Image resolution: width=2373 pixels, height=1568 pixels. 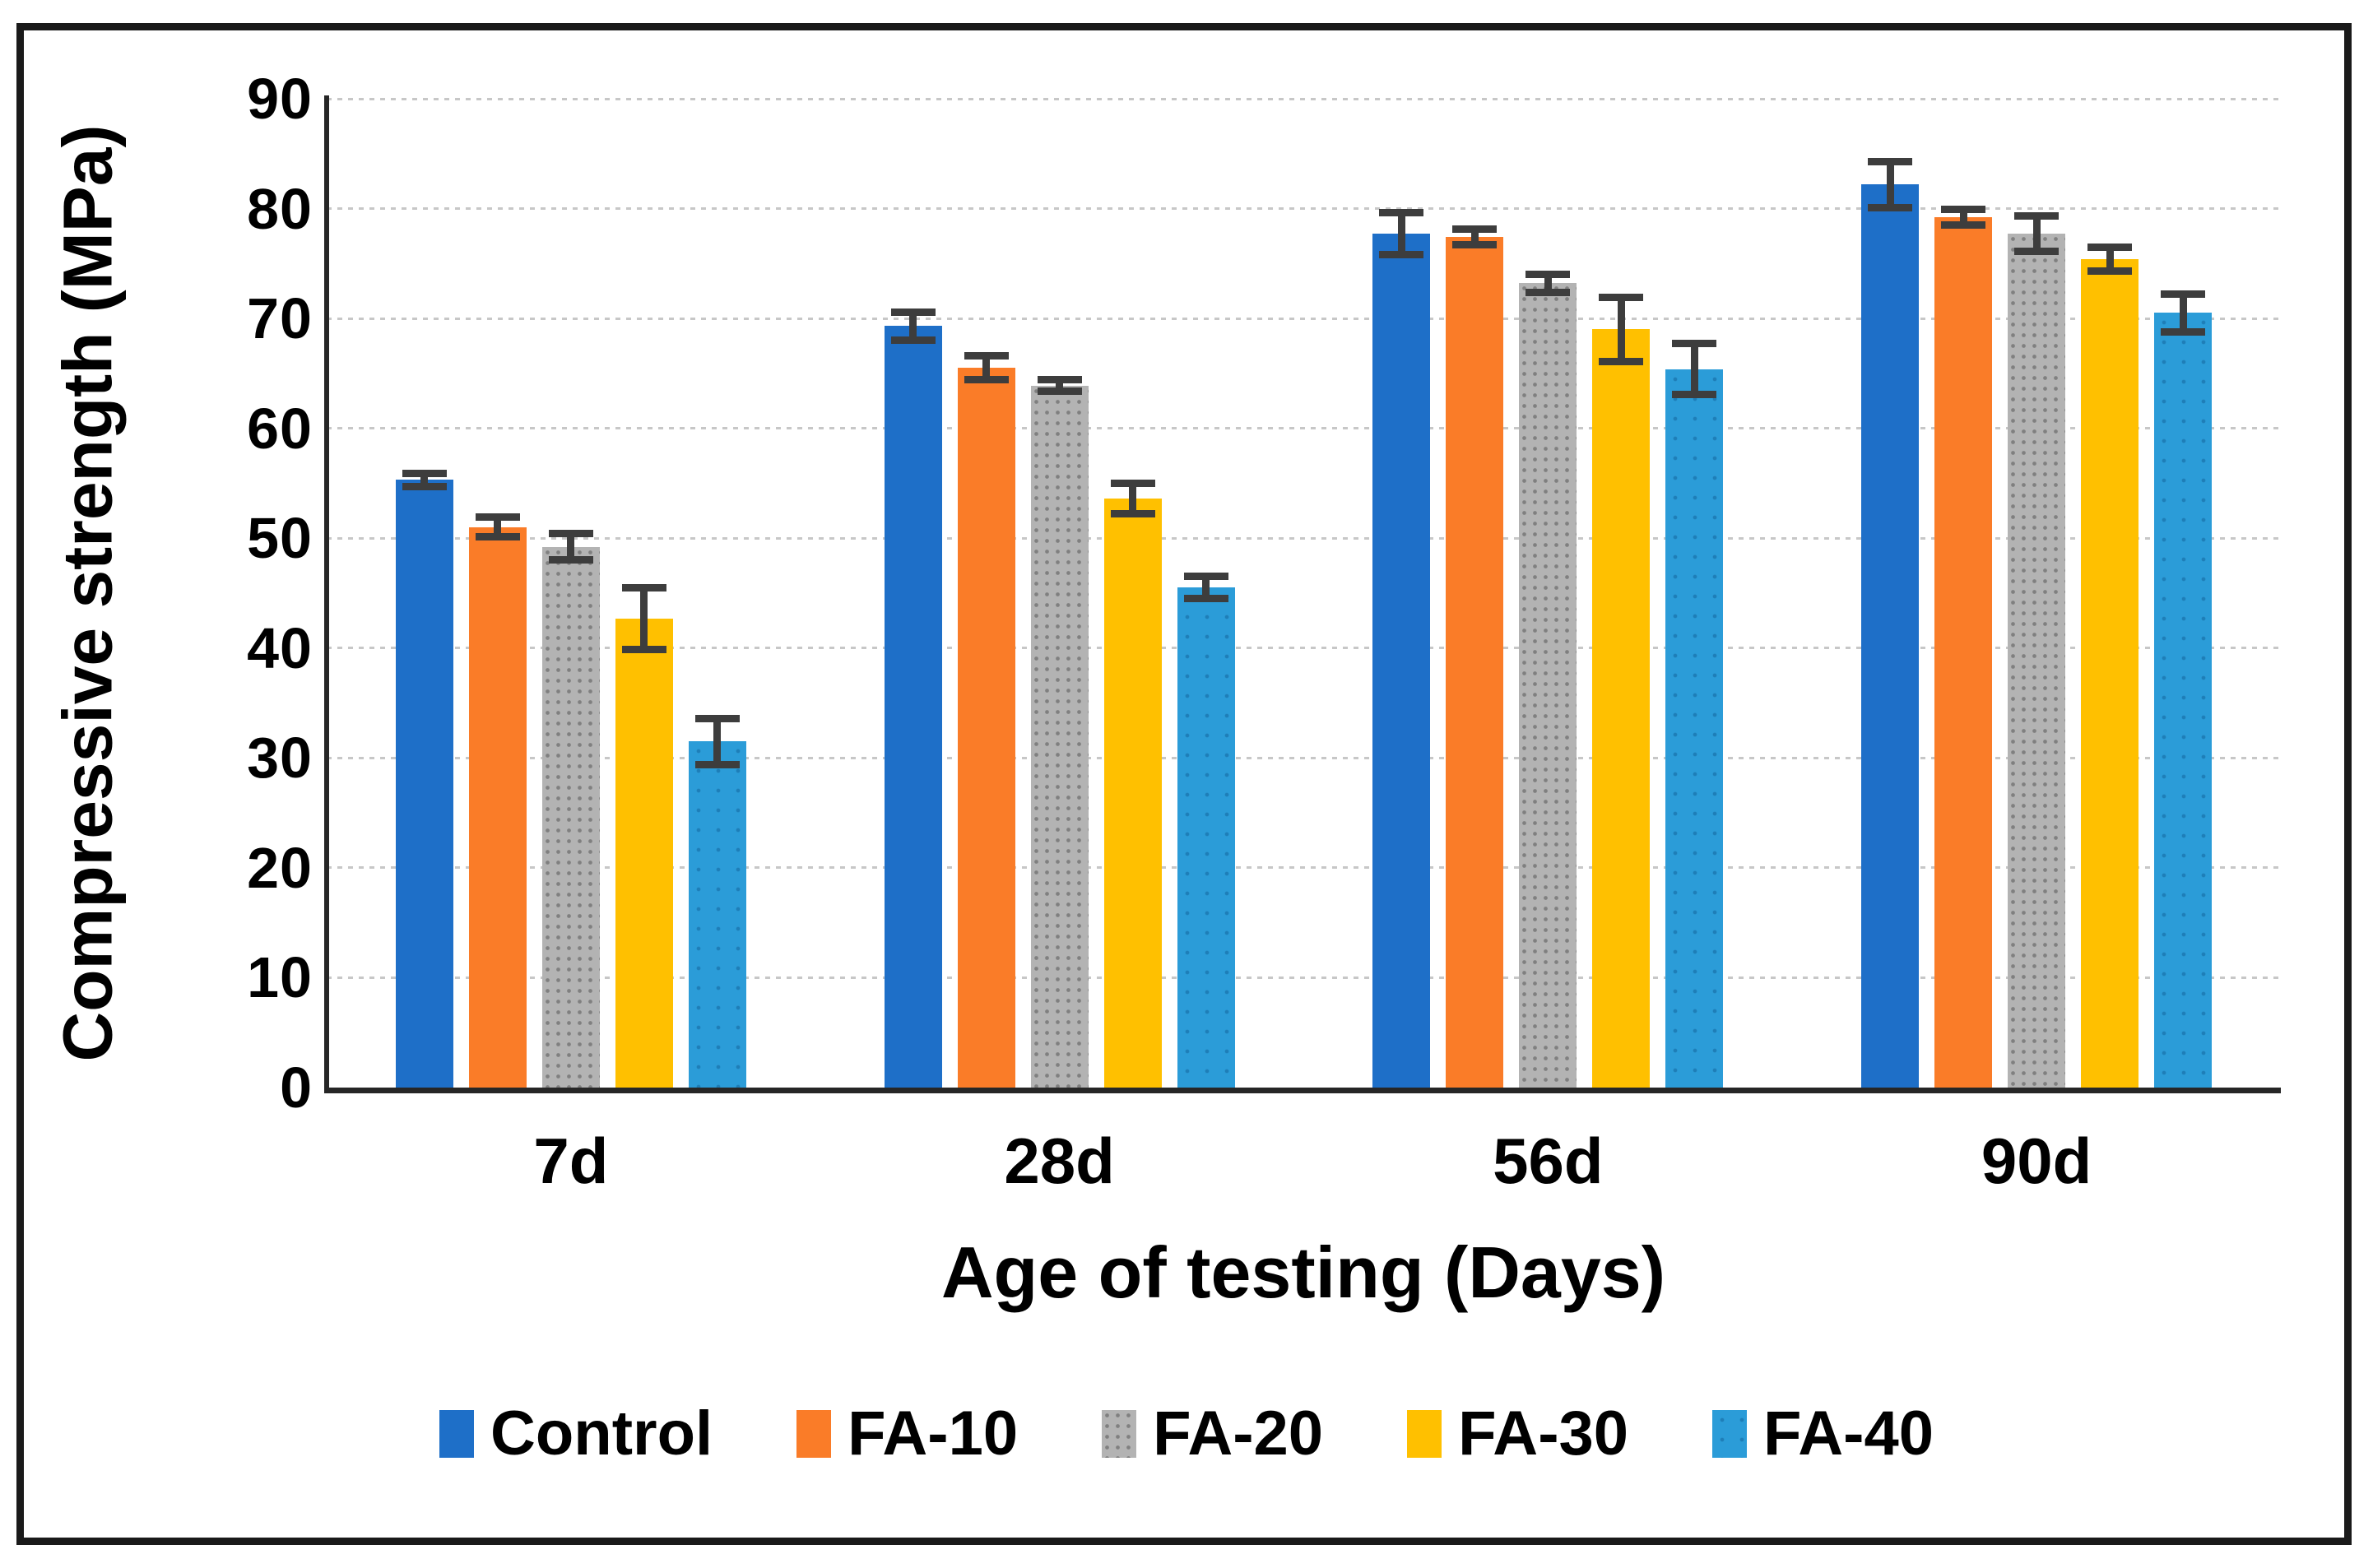 I want to click on legend-label: FA-10, so click(x=933, y=1433).